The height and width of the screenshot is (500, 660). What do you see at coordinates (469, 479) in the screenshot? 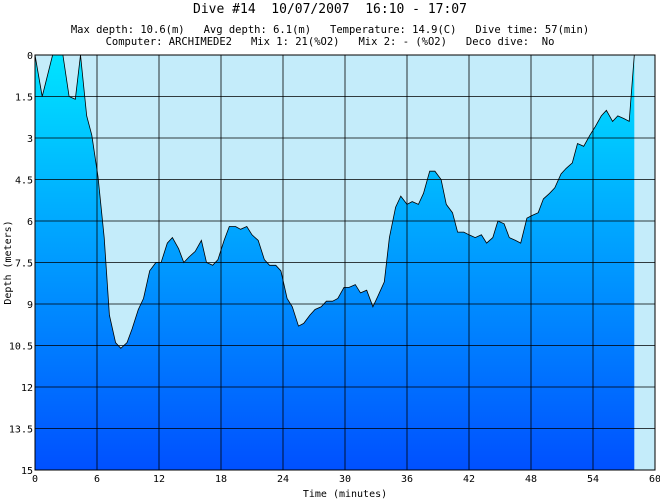
I see `x-tick-label-7: 42` at bounding box center [469, 479].